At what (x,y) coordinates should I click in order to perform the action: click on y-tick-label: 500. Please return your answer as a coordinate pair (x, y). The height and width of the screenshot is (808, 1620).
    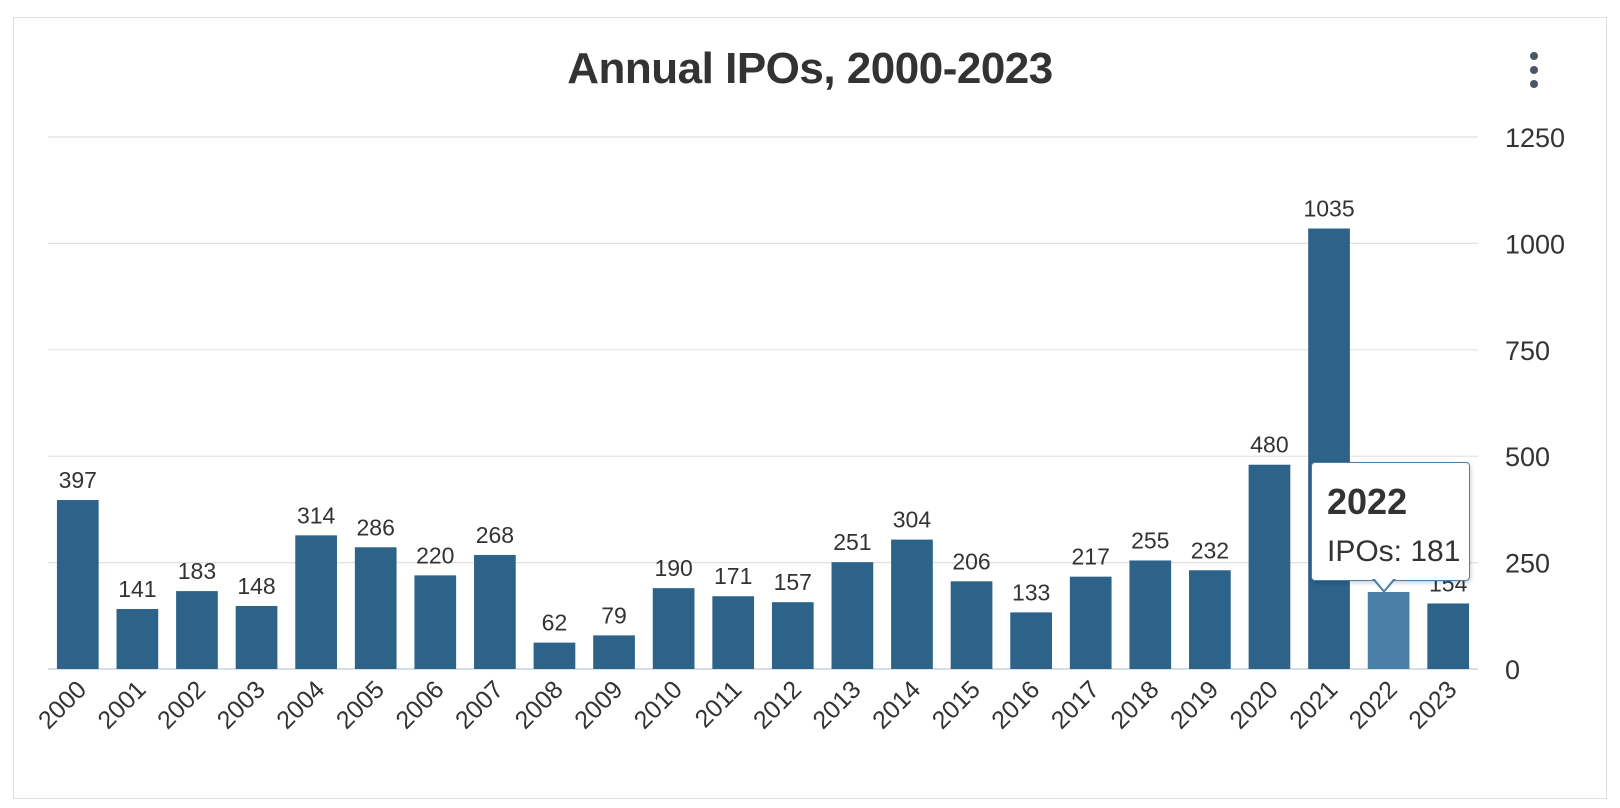
    Looking at the image, I should click on (1527, 457).